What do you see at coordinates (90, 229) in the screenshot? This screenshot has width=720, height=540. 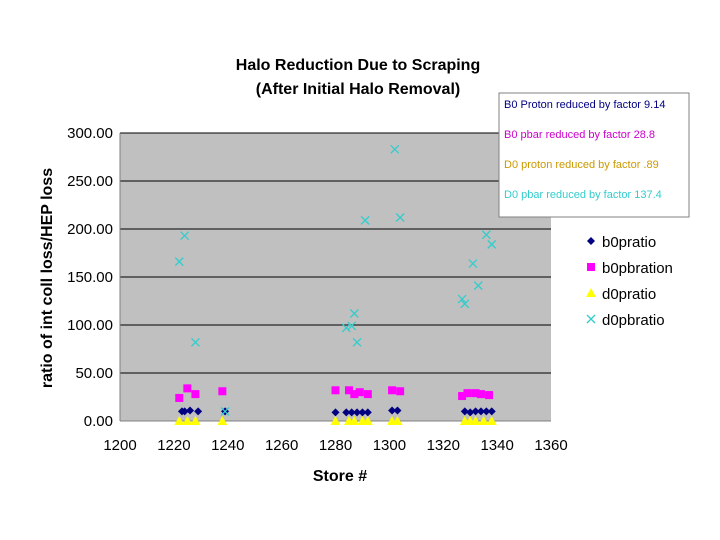 I see `y-tick-label: 200.00` at bounding box center [90, 229].